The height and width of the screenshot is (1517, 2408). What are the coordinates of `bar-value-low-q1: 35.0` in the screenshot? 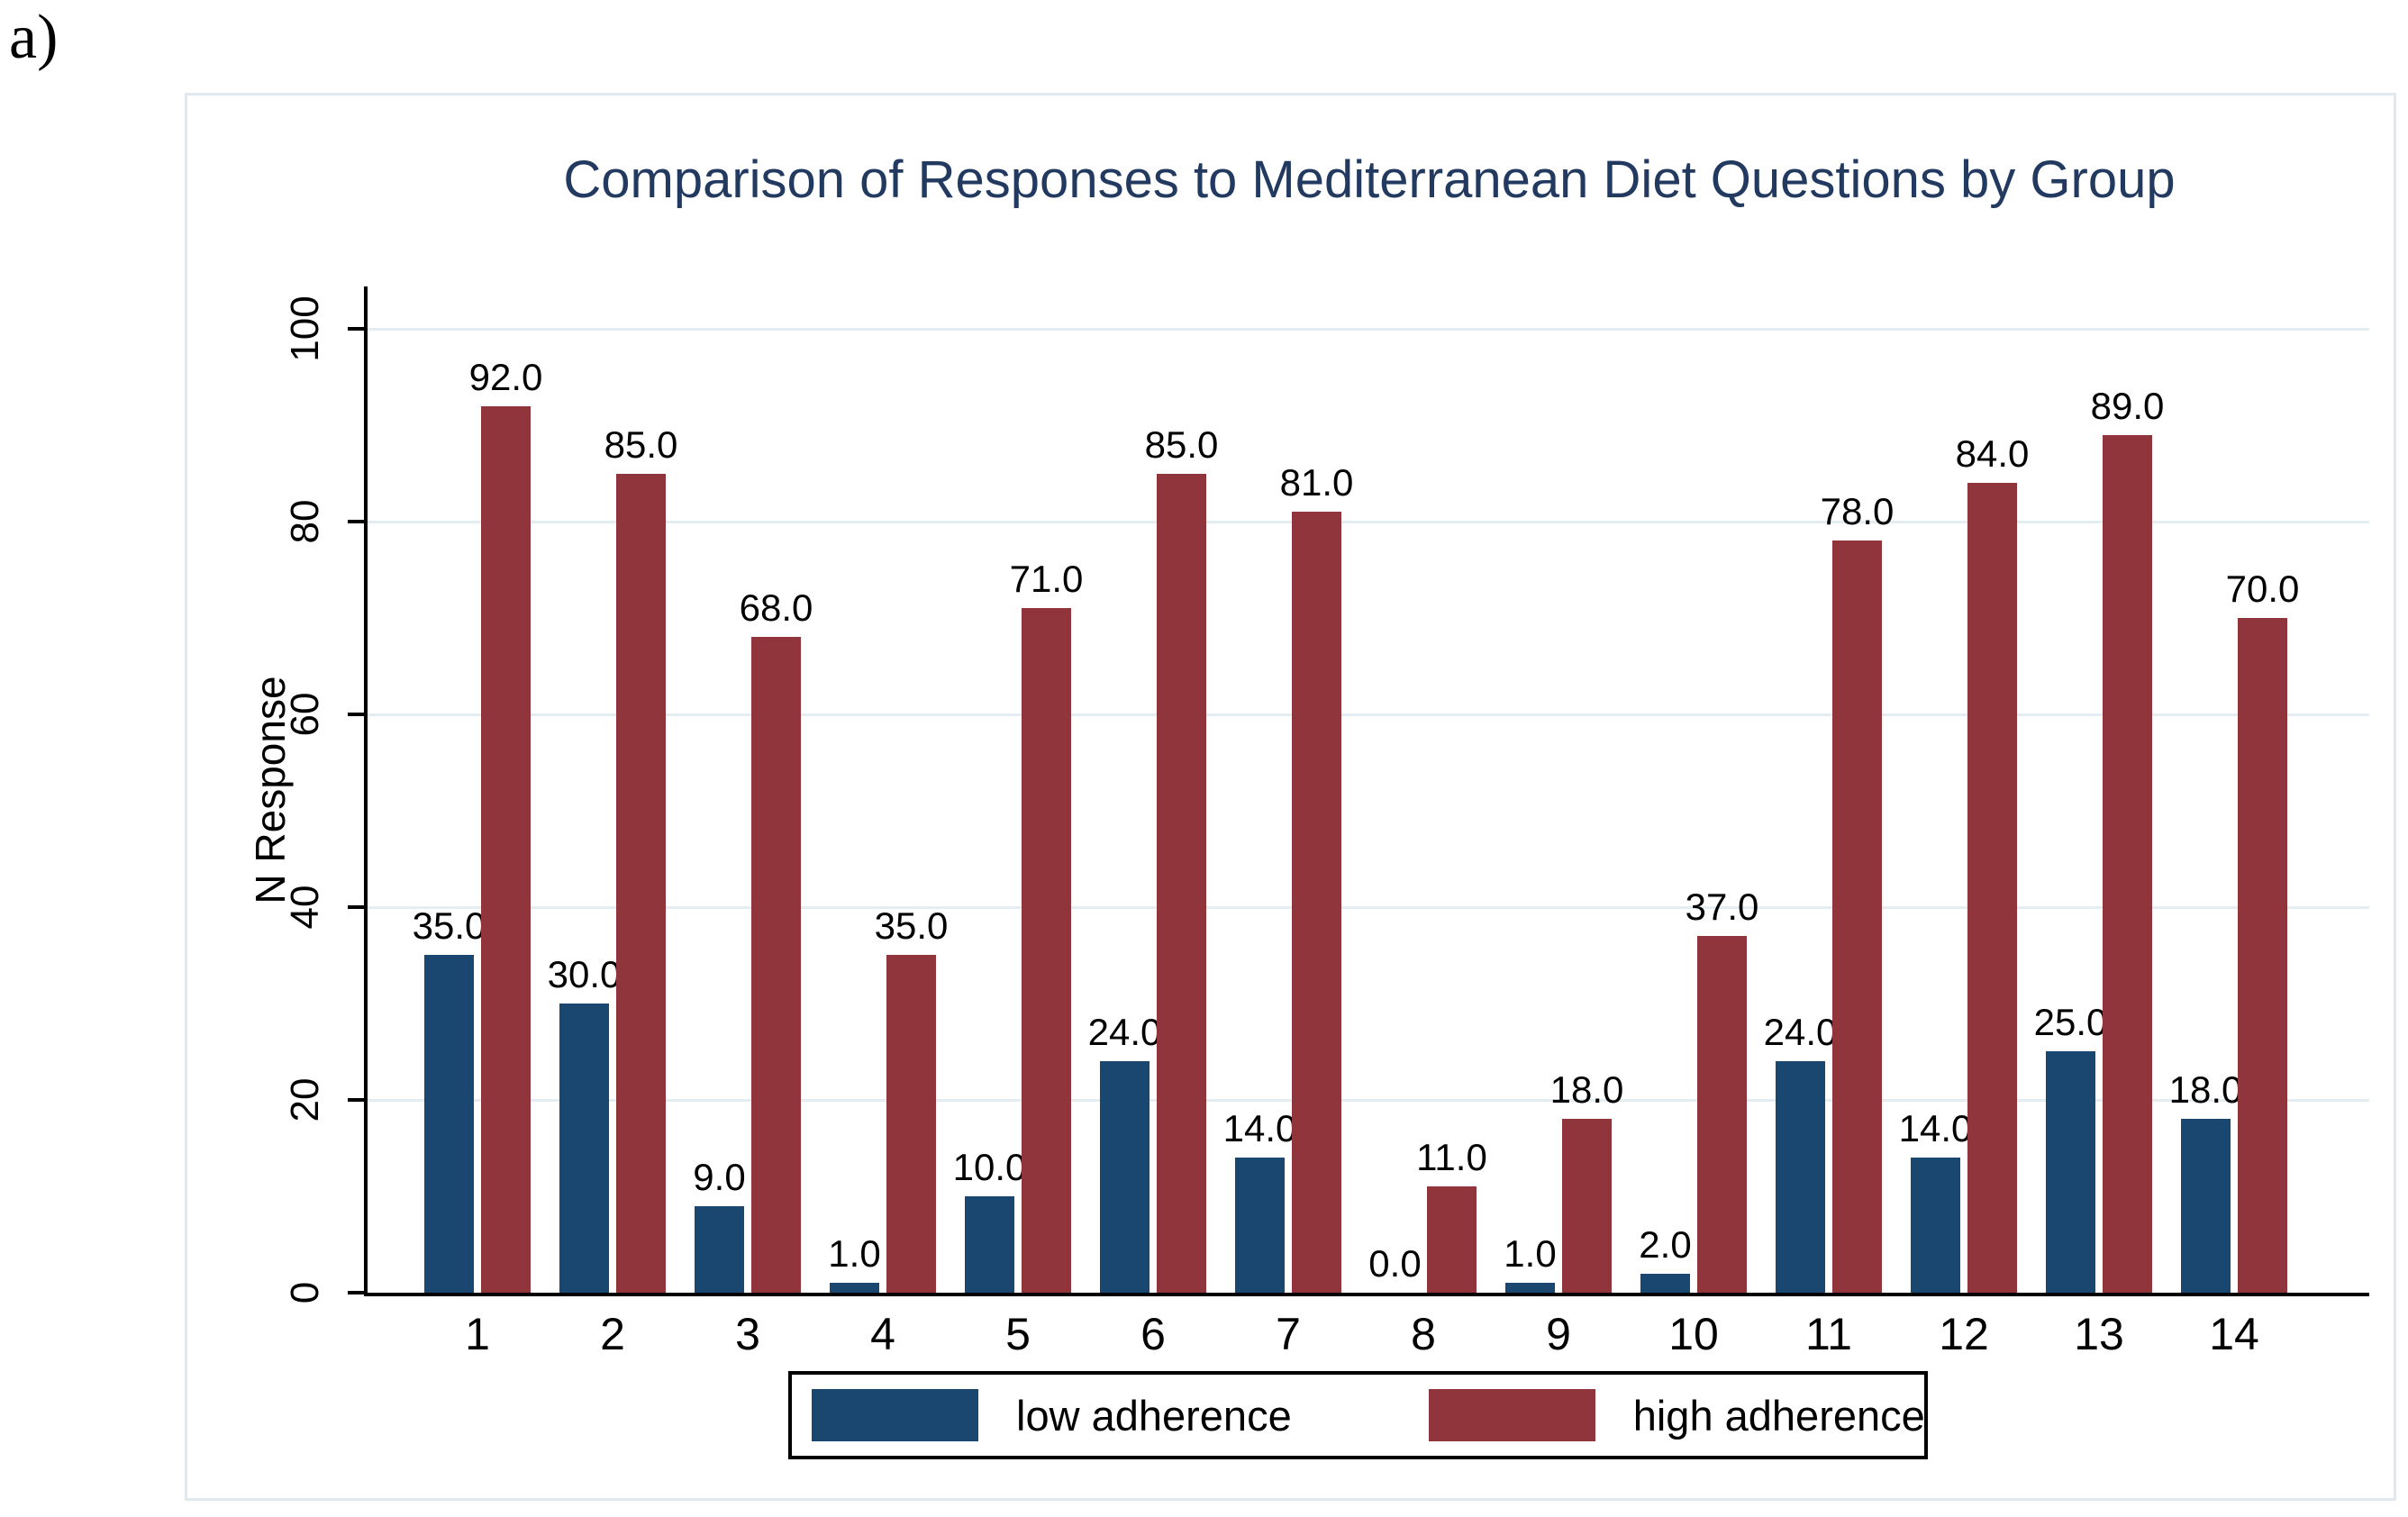 It's located at (449, 925).